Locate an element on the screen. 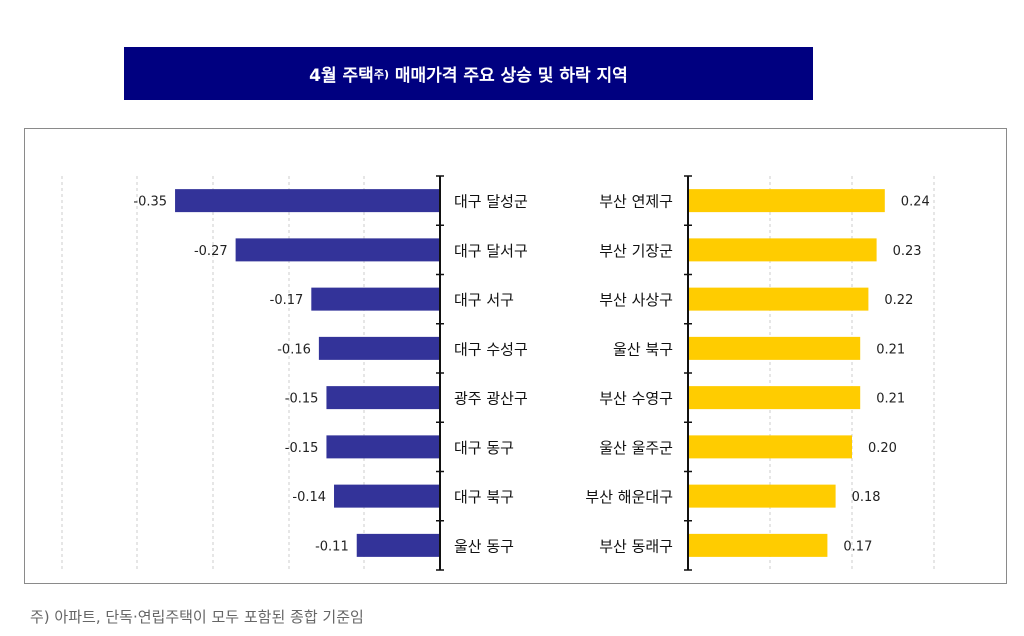 The width and height of the screenshot is (1024, 636). data-label: -0.27 is located at coordinates (211, 251).